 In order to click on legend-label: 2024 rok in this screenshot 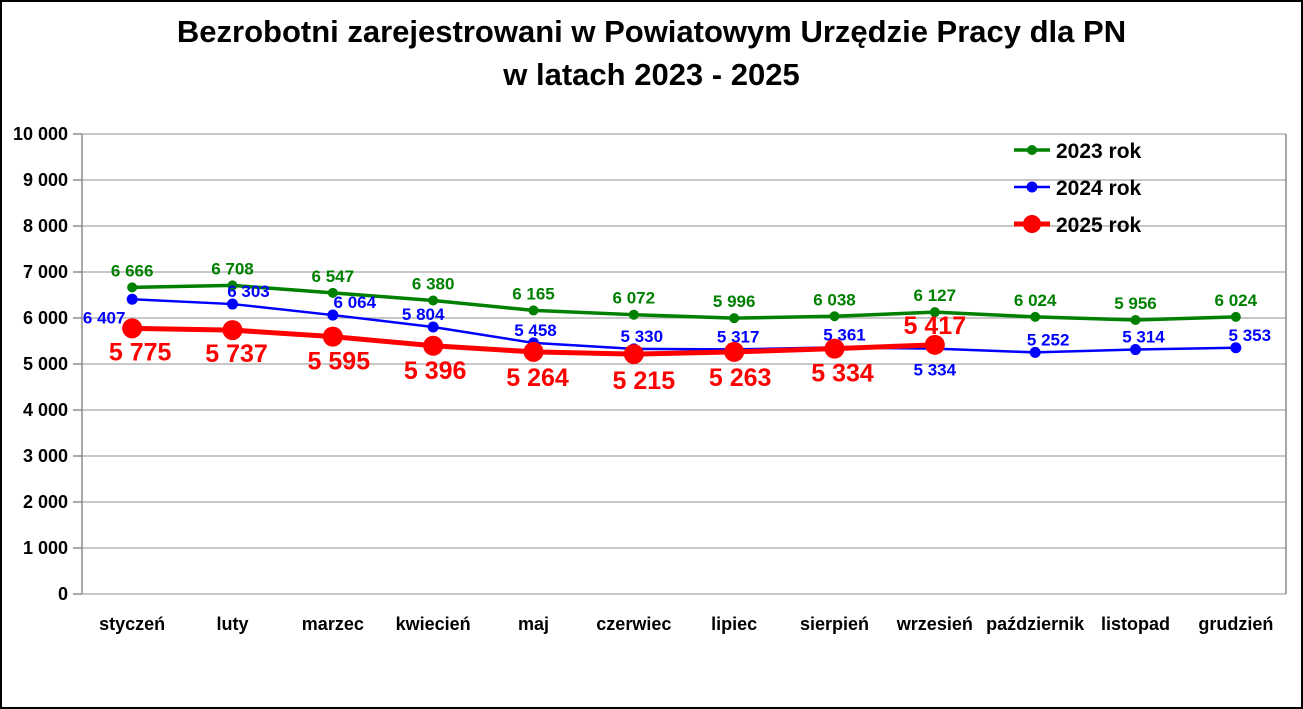, I will do `click(1099, 188)`.